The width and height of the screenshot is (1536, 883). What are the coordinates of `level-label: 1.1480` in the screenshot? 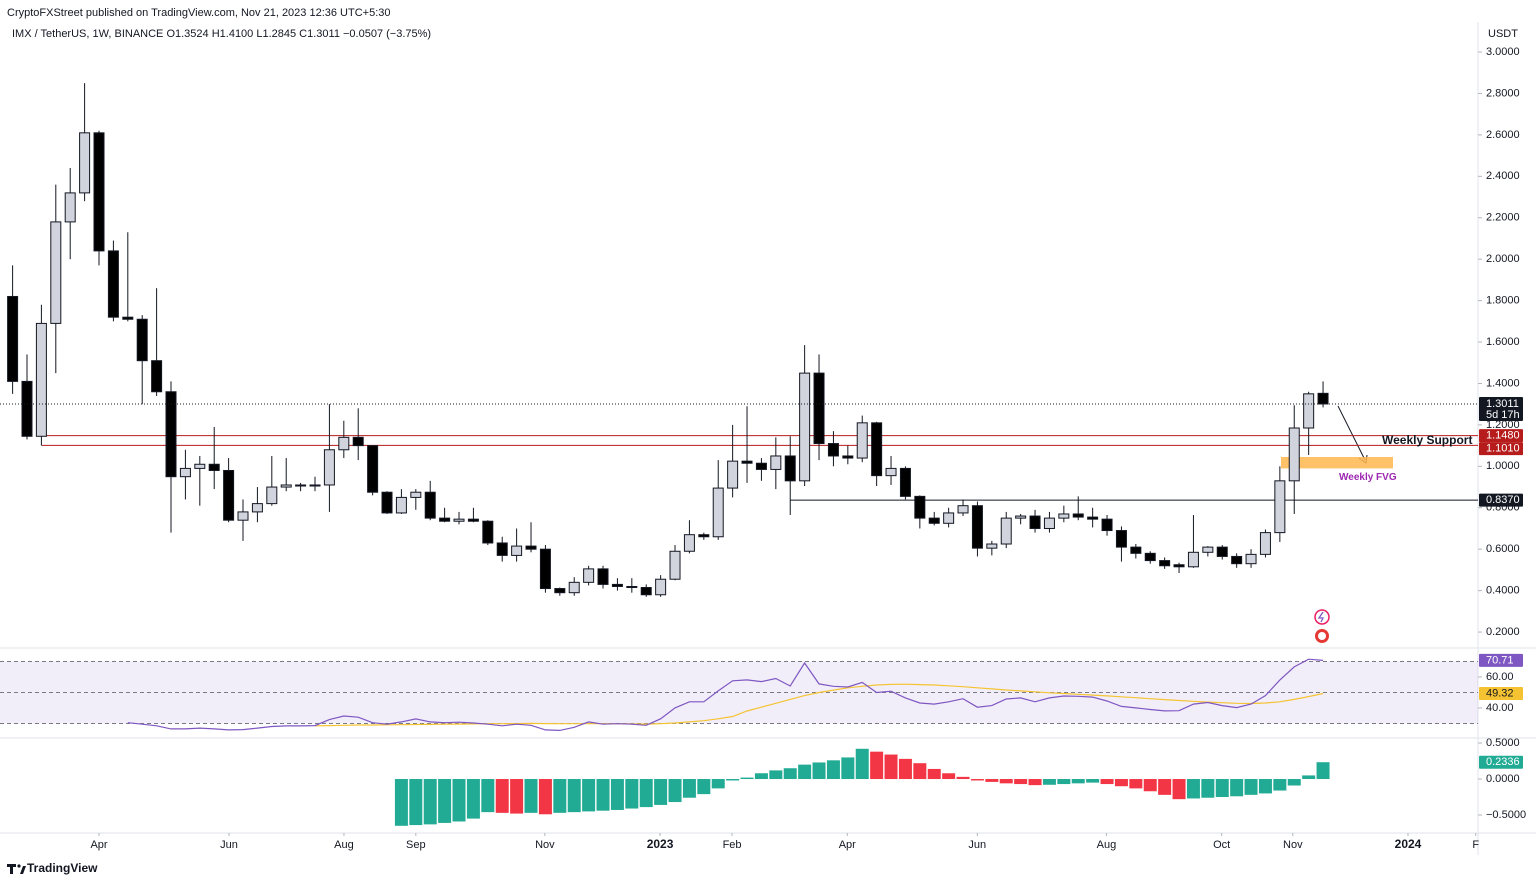 It's located at (1503, 436).